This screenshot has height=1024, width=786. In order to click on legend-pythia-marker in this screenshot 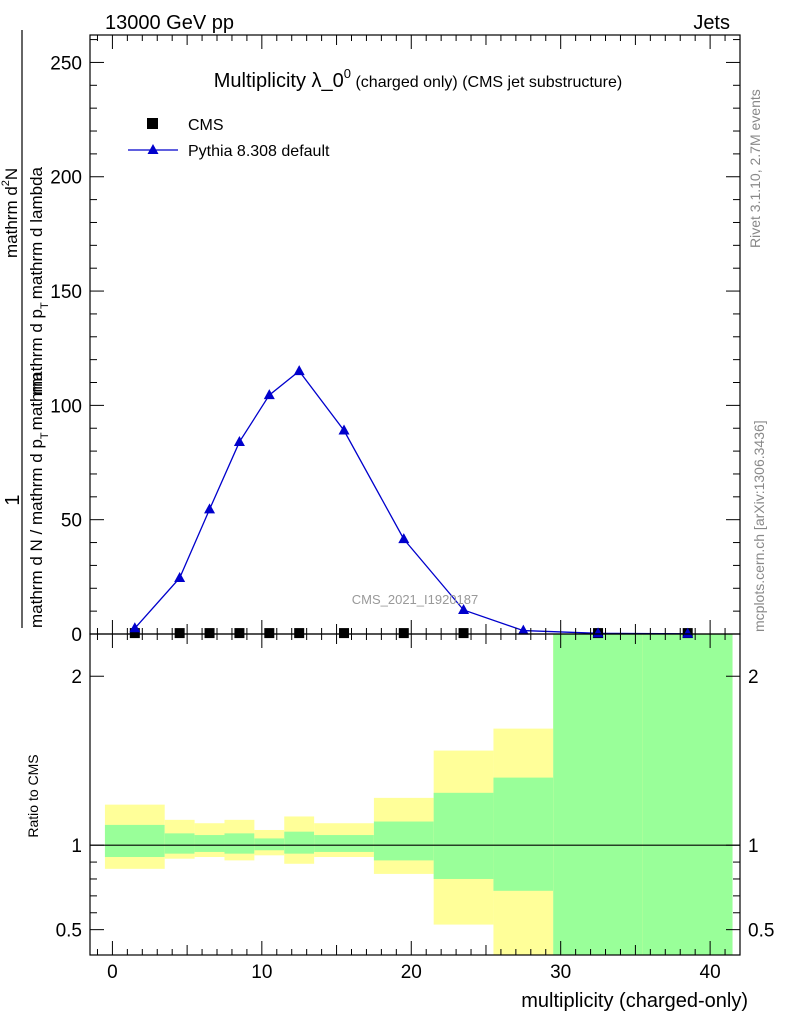, I will do `click(153, 149)`.